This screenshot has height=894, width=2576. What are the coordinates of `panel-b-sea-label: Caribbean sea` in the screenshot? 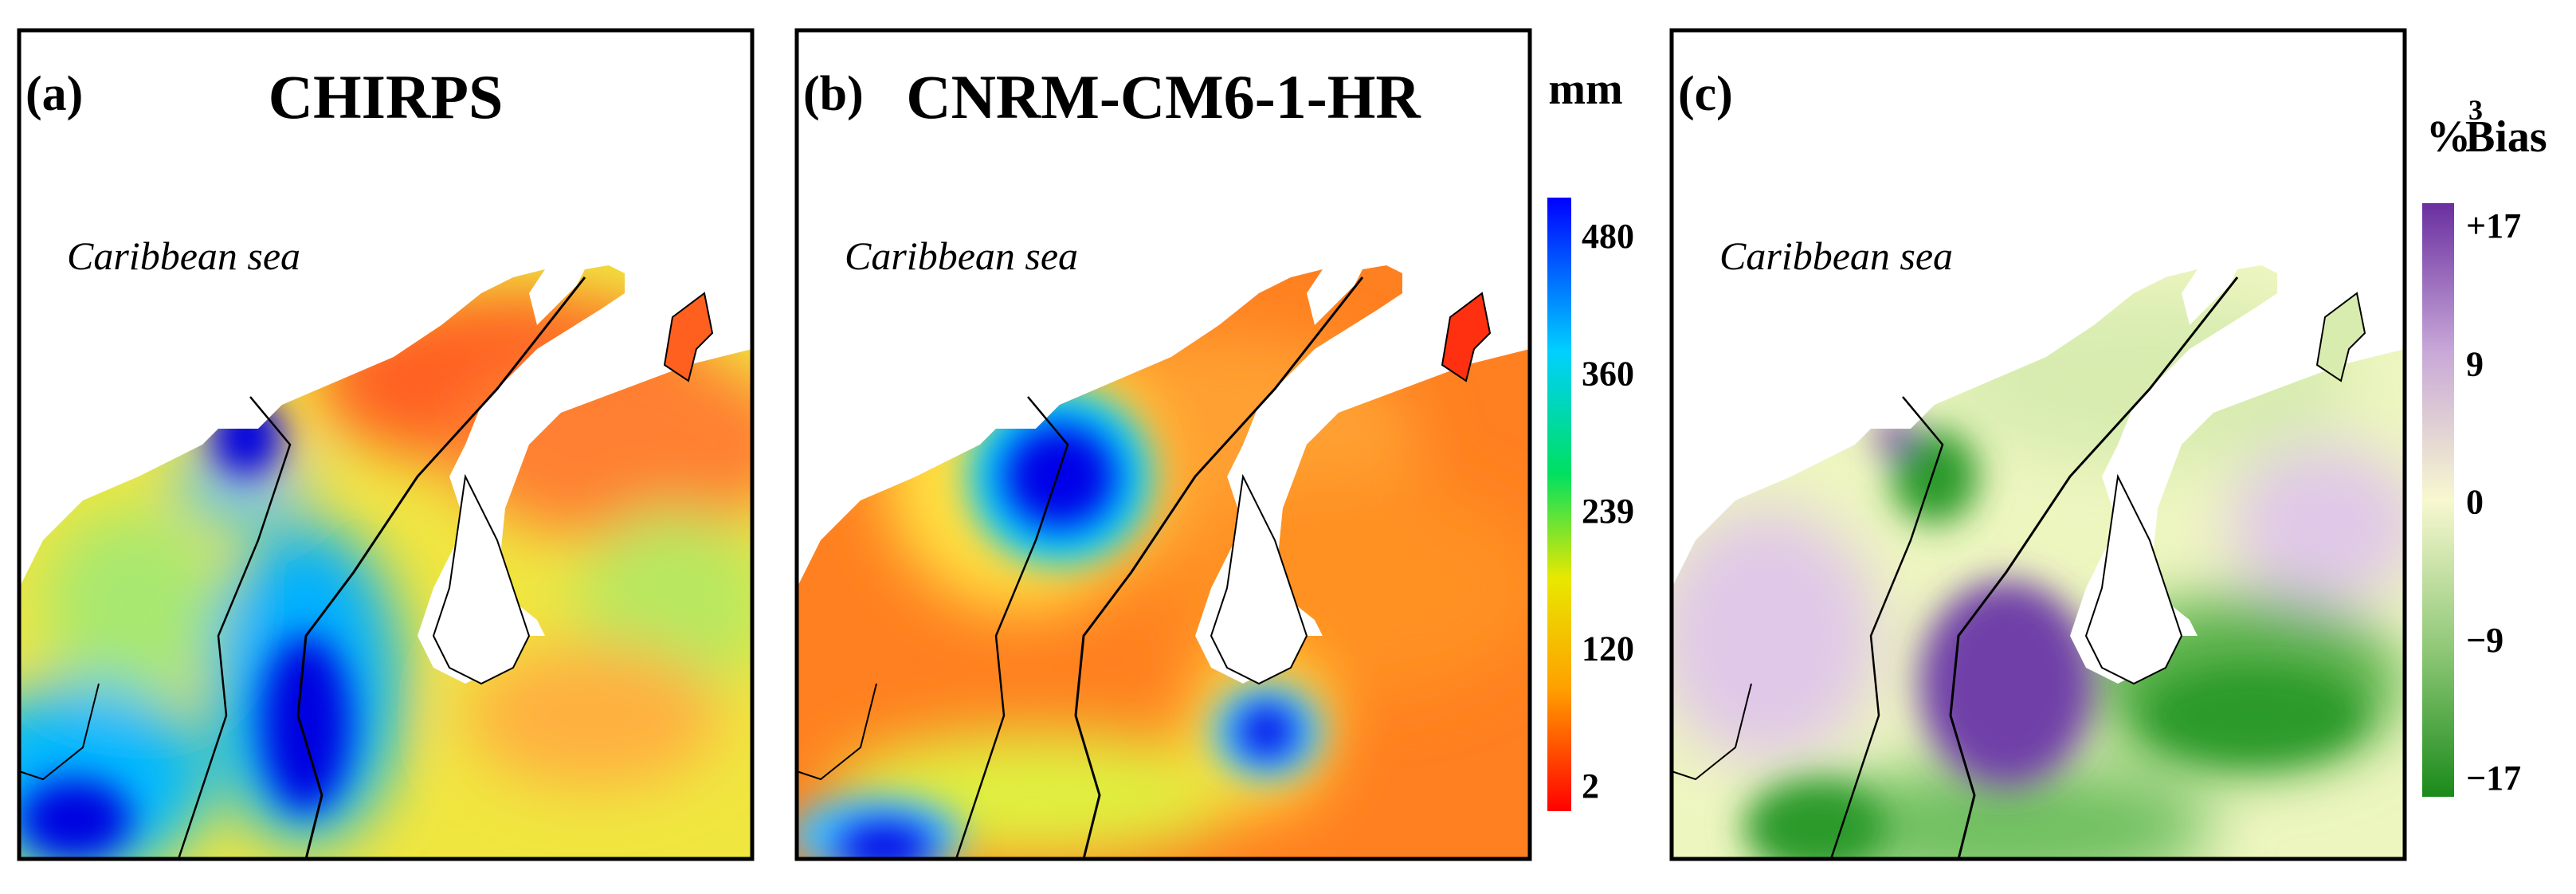 It's located at (962, 255).